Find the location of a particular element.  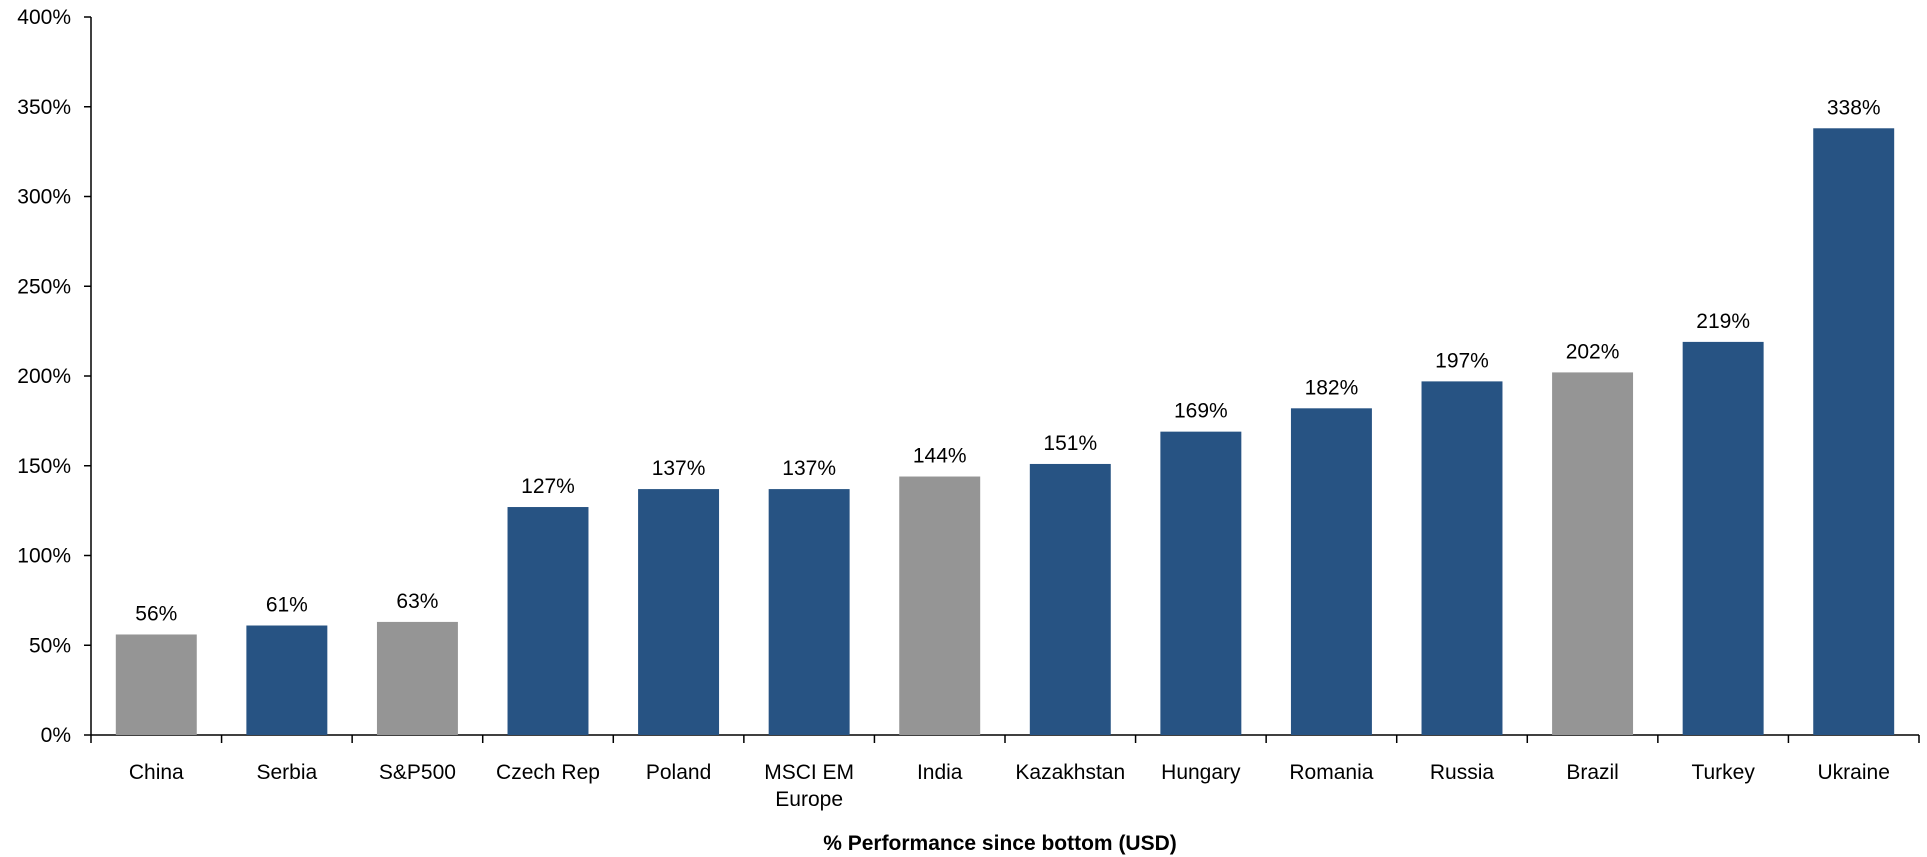

x-tick-label: Kazakhstan is located at coordinates (1070, 772).